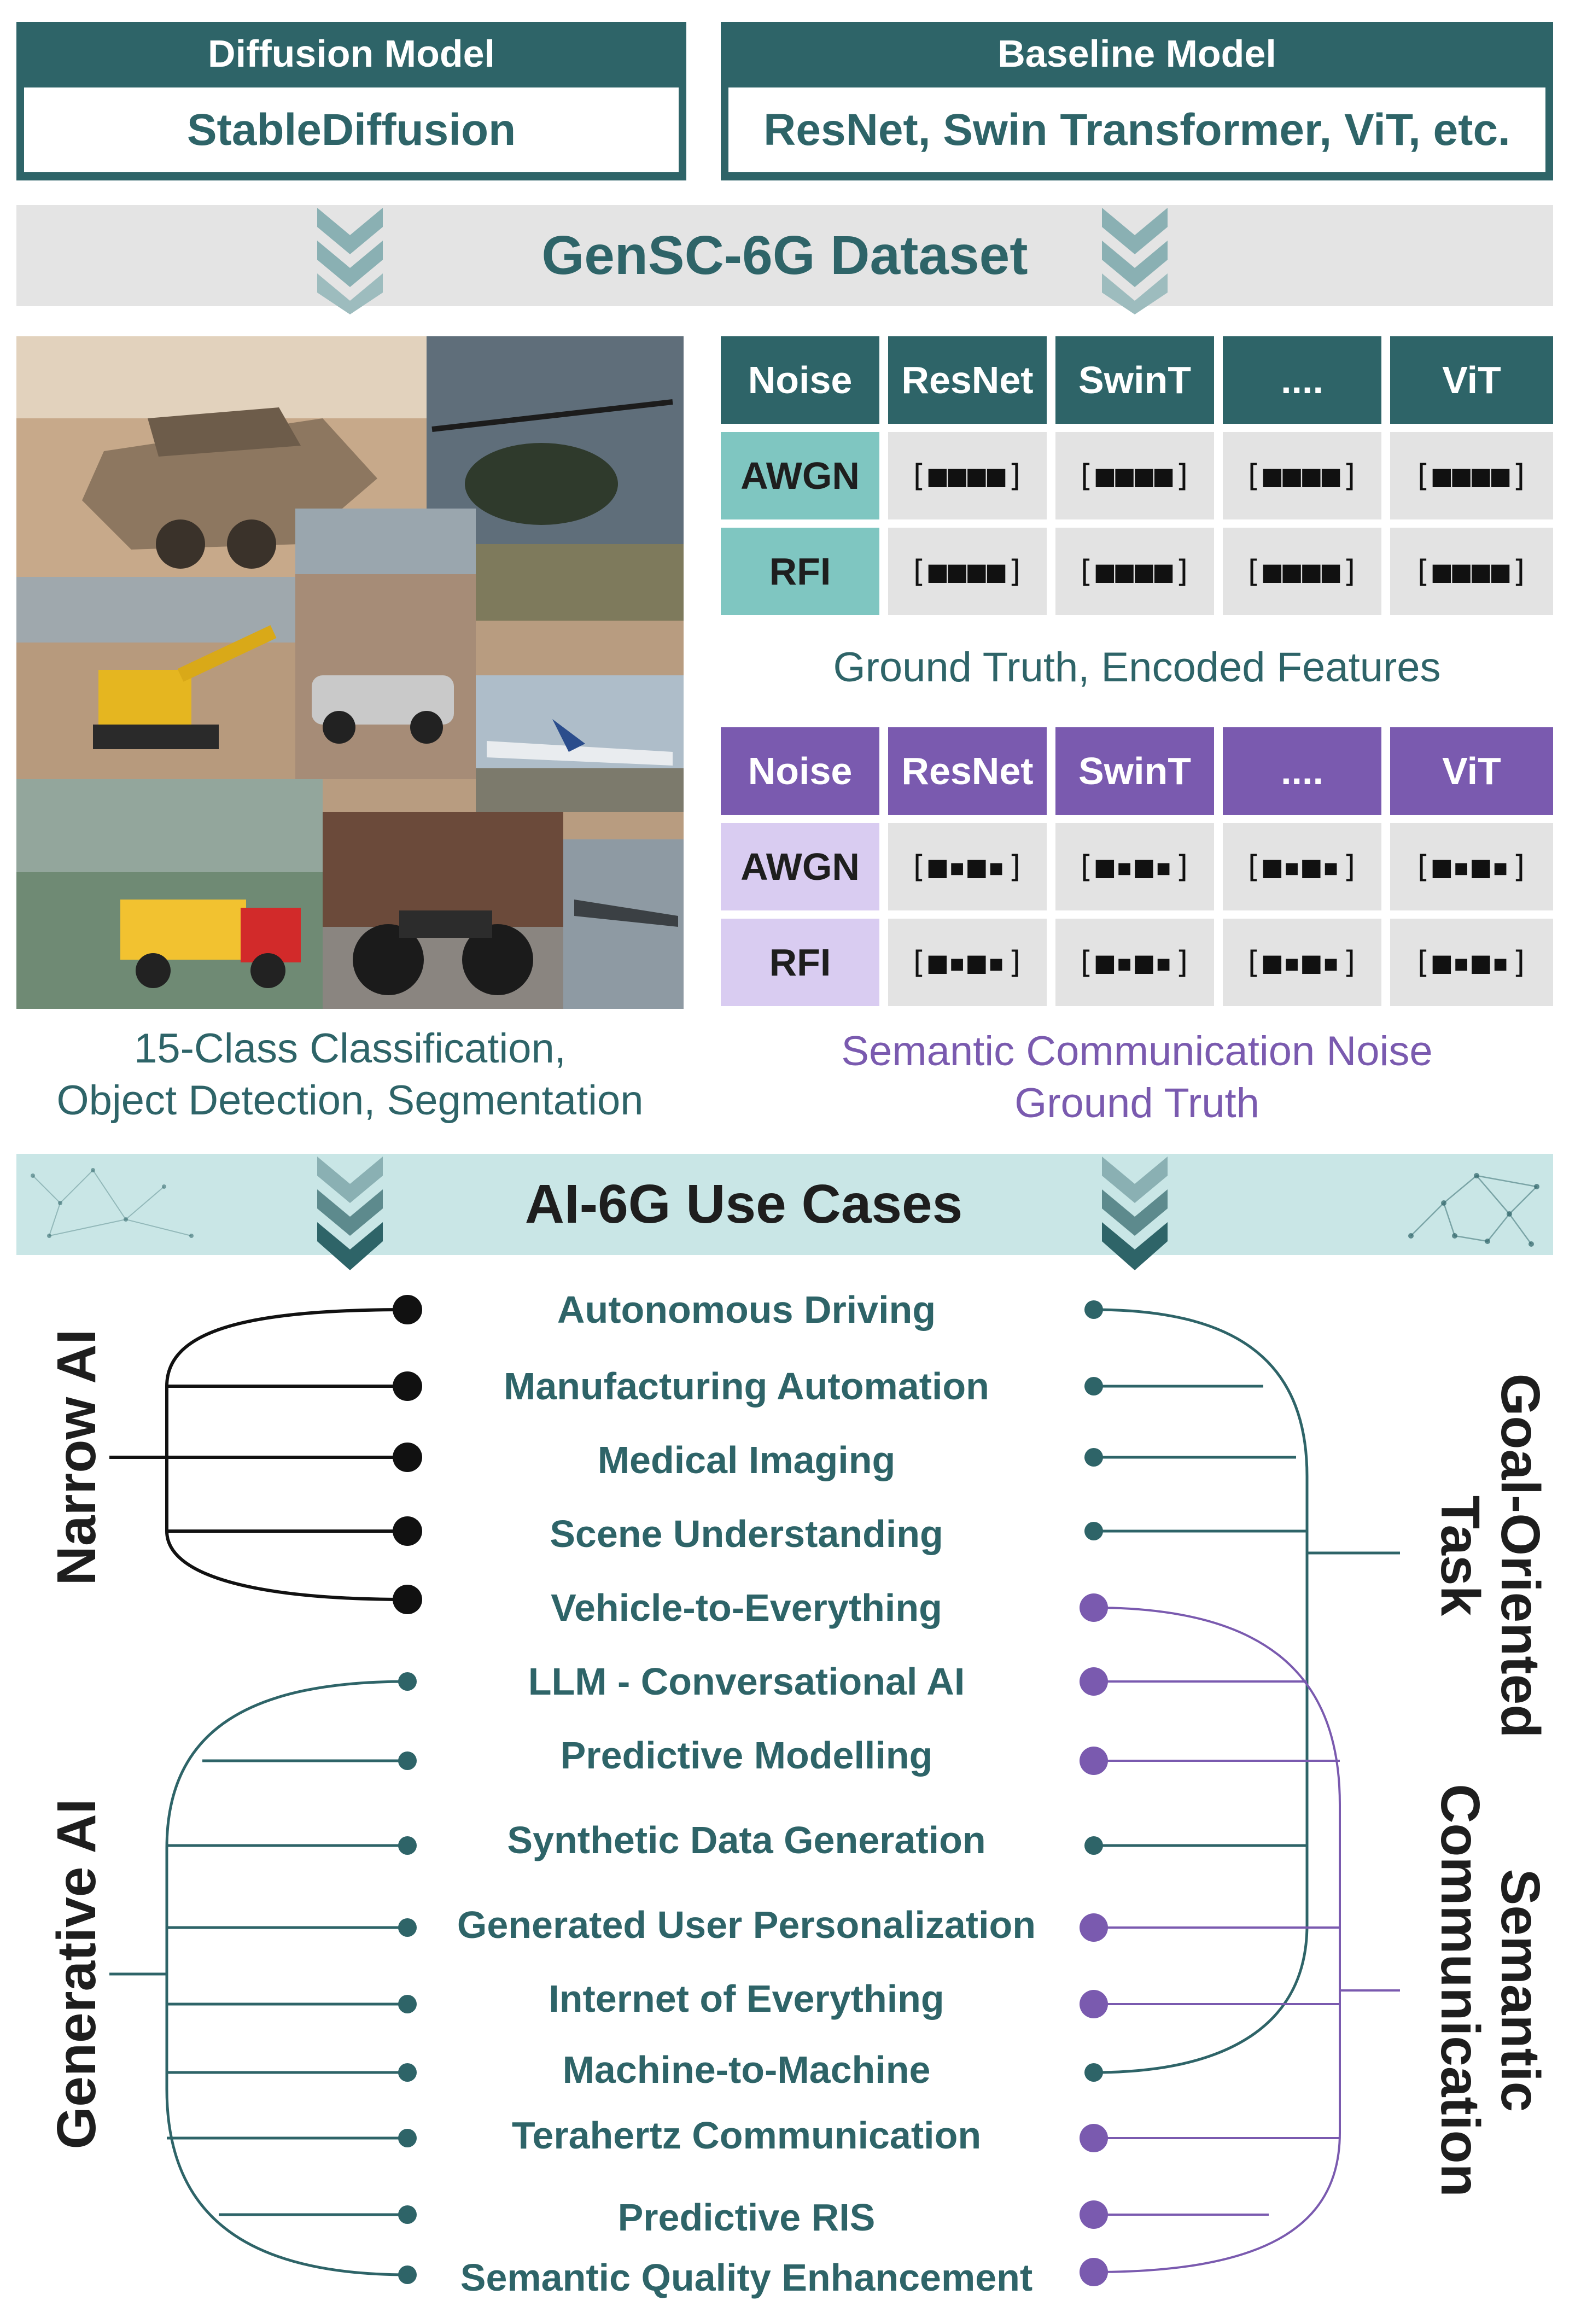  I want to click on dataset-title: GenSC-6G Dataset, so click(784, 255).